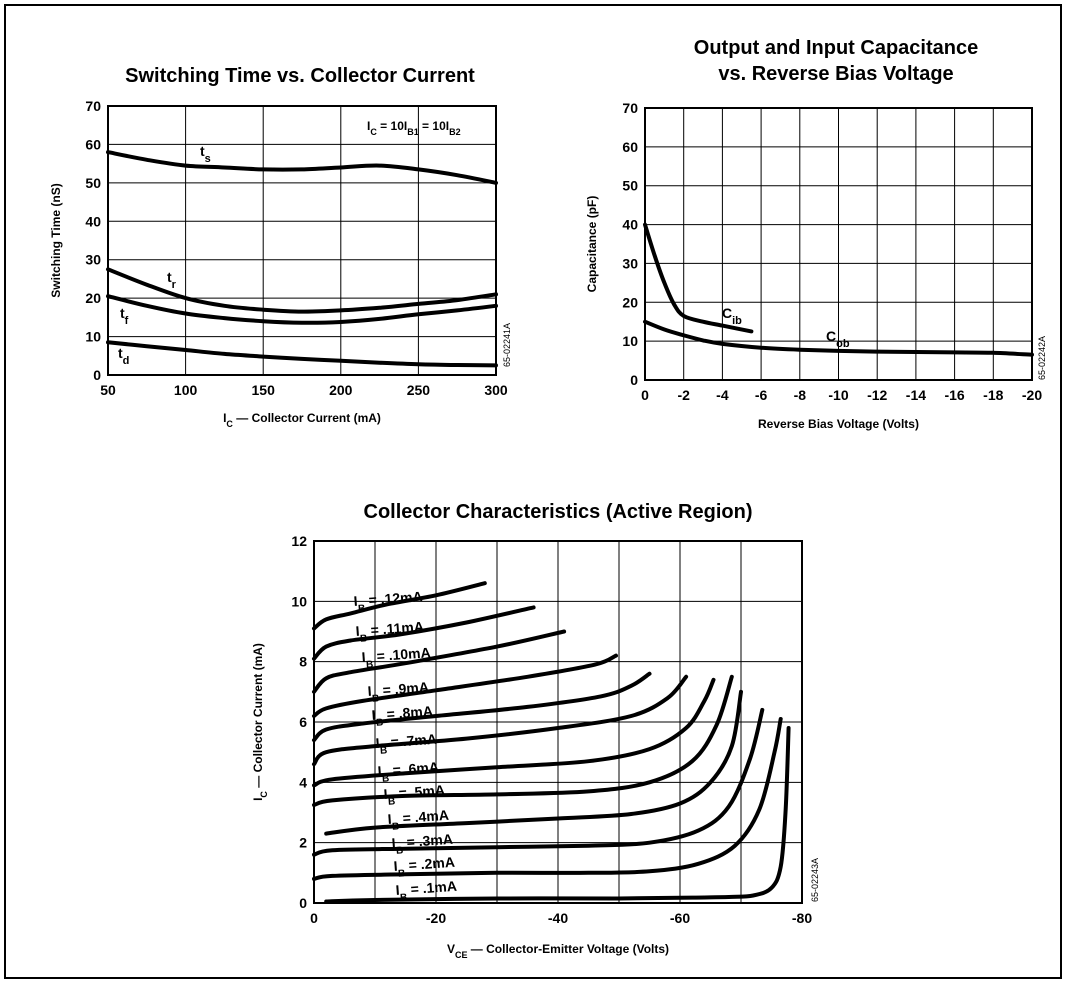  Describe the element at coordinates (302, 309) in the screenshot. I see `series-line-t-f` at that location.